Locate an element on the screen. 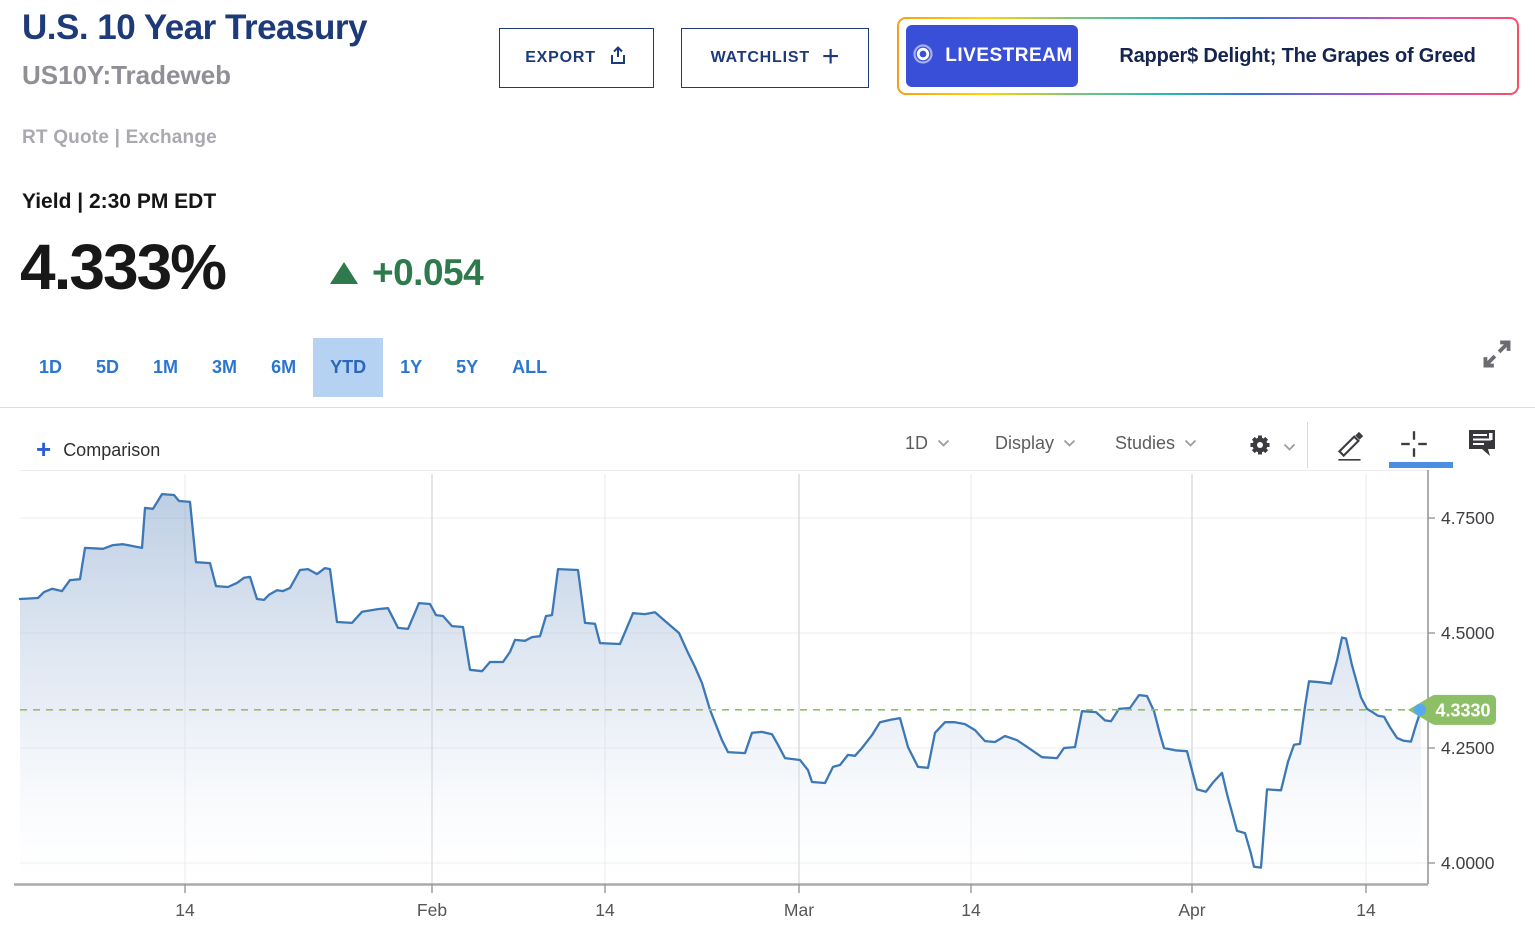 The height and width of the screenshot is (941, 1535). comparison-label: Comparison is located at coordinates (112, 449).